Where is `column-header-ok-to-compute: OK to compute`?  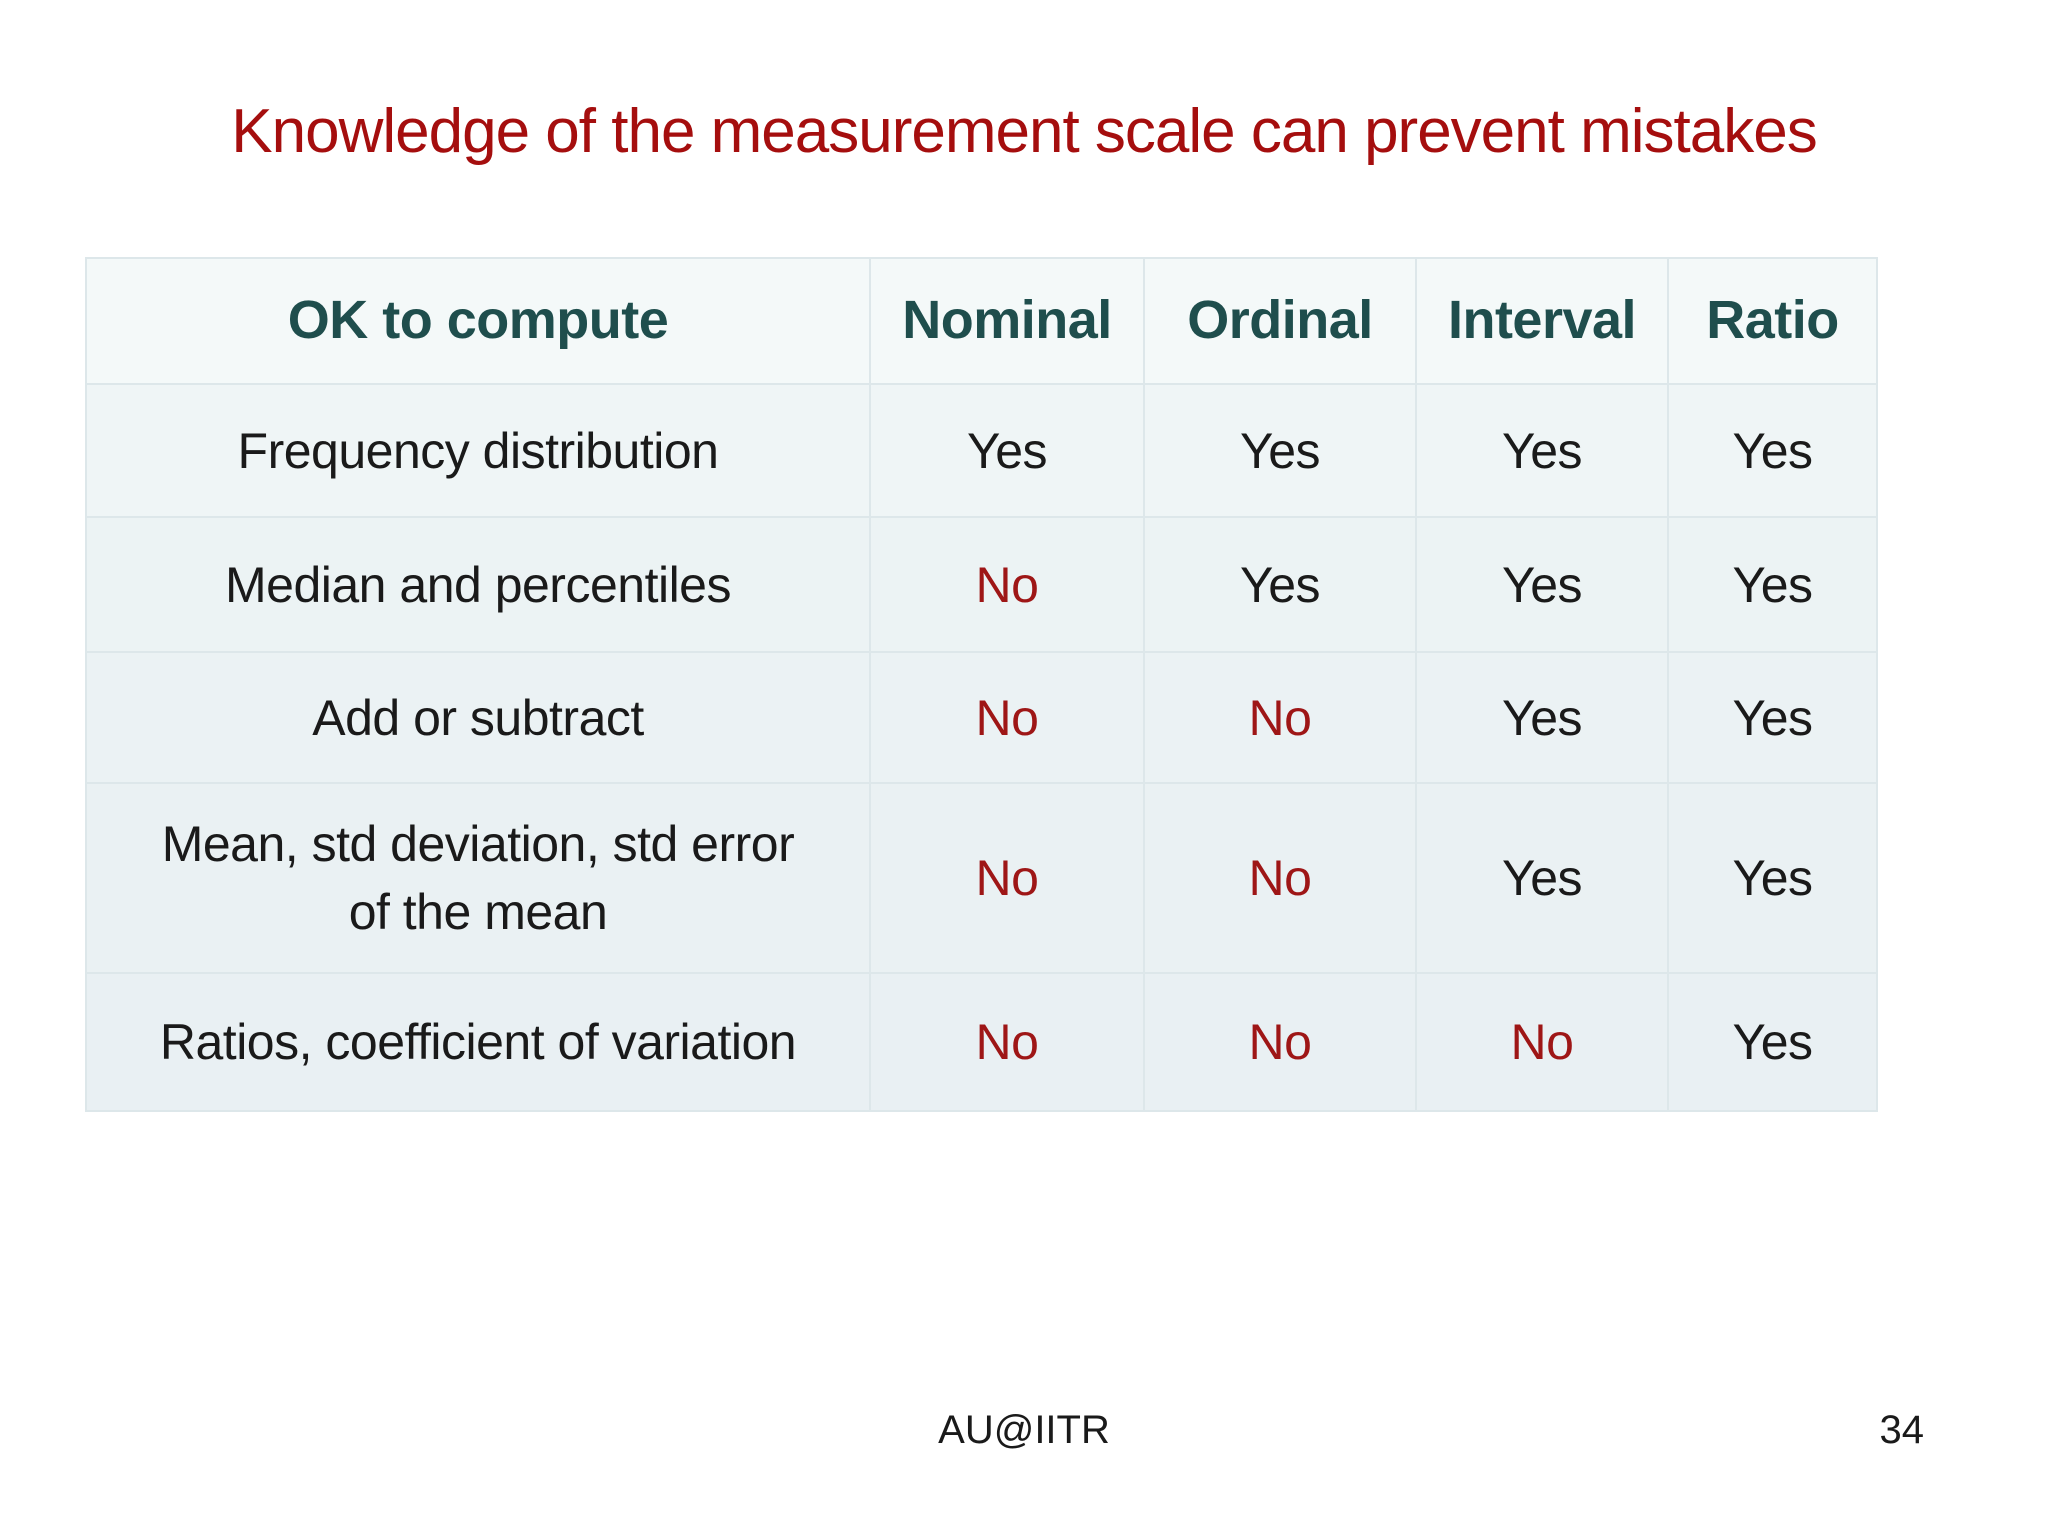 column-header-ok-to-compute: OK to compute is located at coordinates (479, 321).